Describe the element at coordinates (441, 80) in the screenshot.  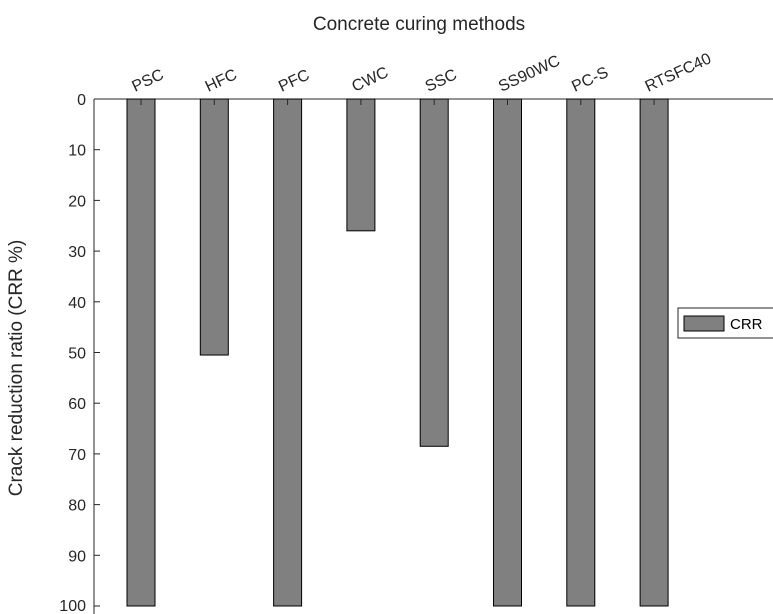
I see `x-tick-label: SSC` at that location.